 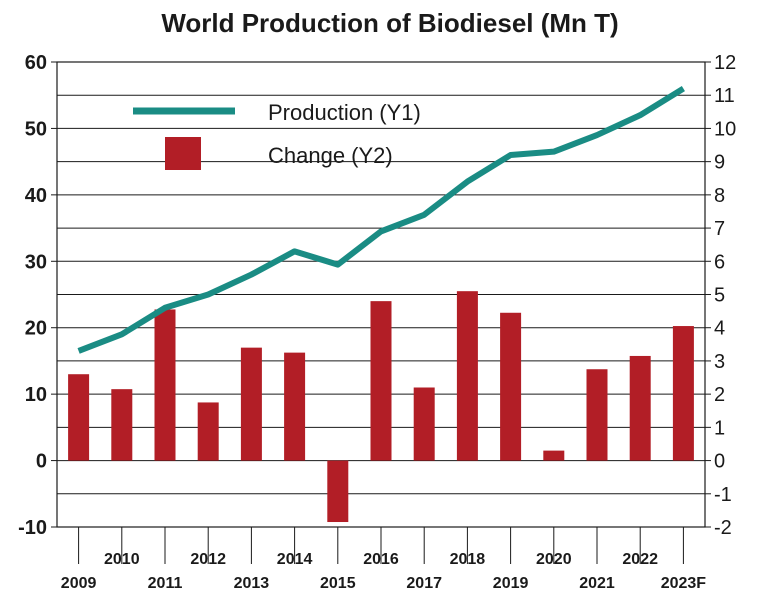 What do you see at coordinates (183, 153) in the screenshot?
I see `legend-bar-swatch` at bounding box center [183, 153].